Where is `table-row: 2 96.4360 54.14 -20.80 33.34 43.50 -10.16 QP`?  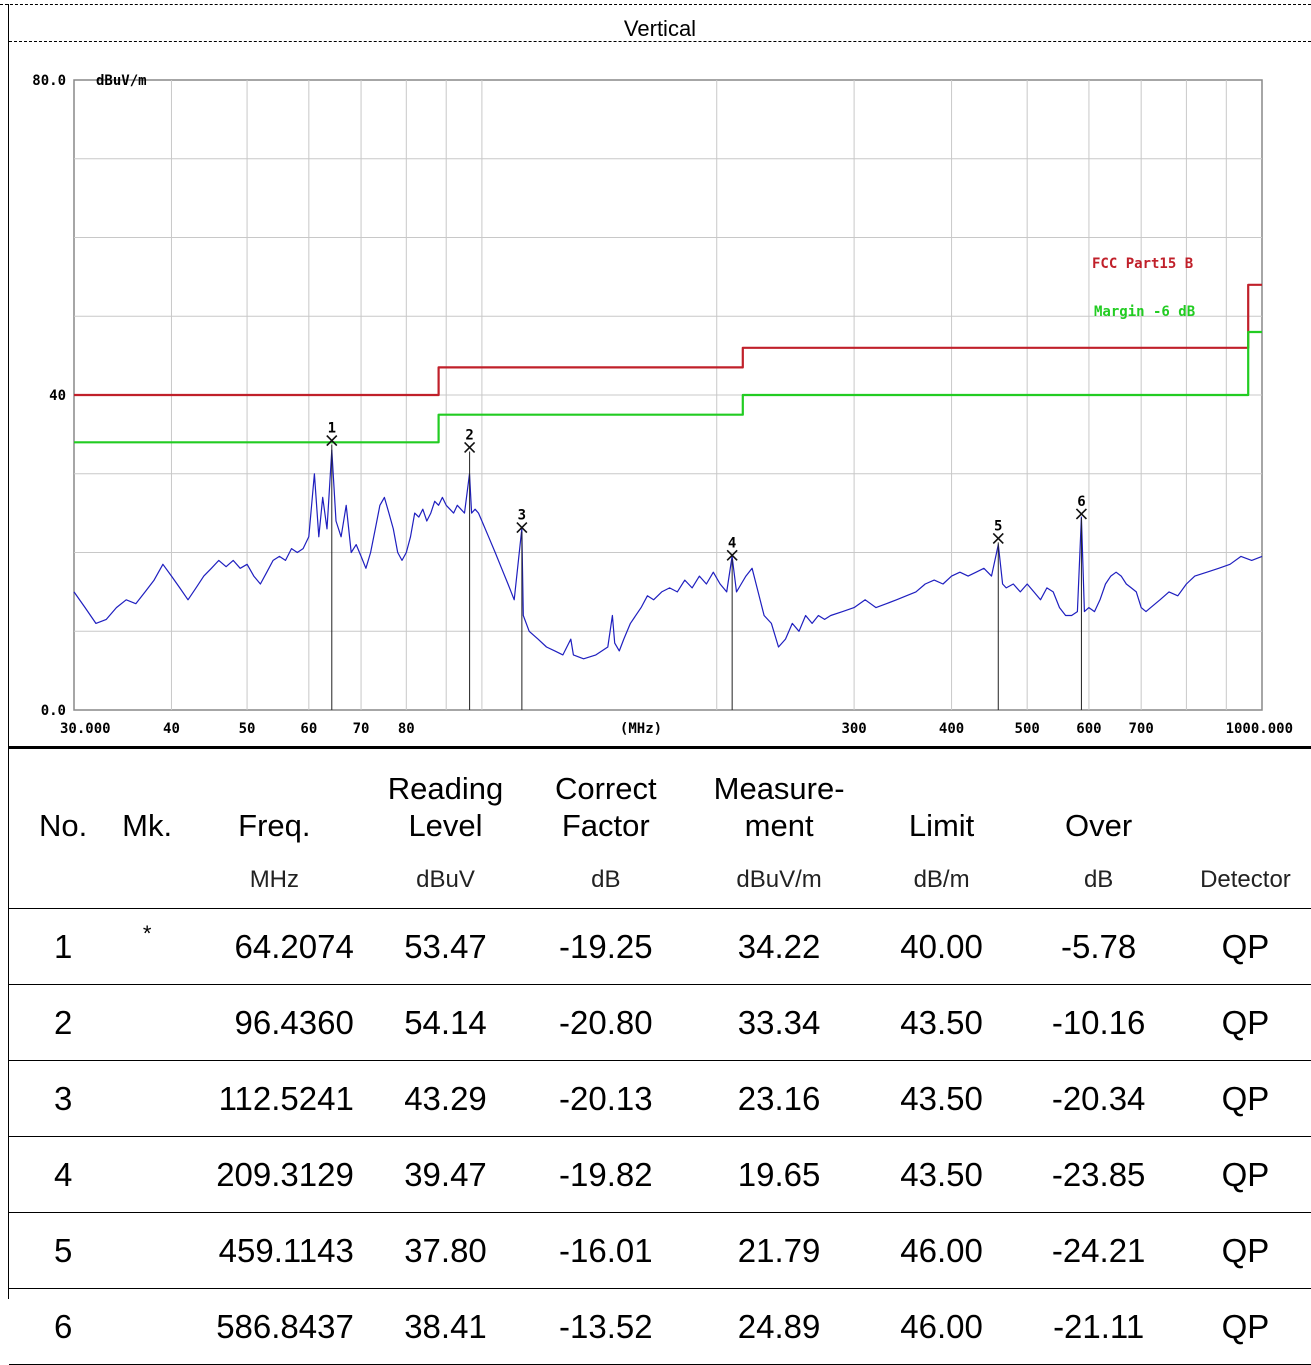 table-row: 2 96.4360 54.14 -20.80 33.34 43.50 -10.16 QP is located at coordinates (660, 1022).